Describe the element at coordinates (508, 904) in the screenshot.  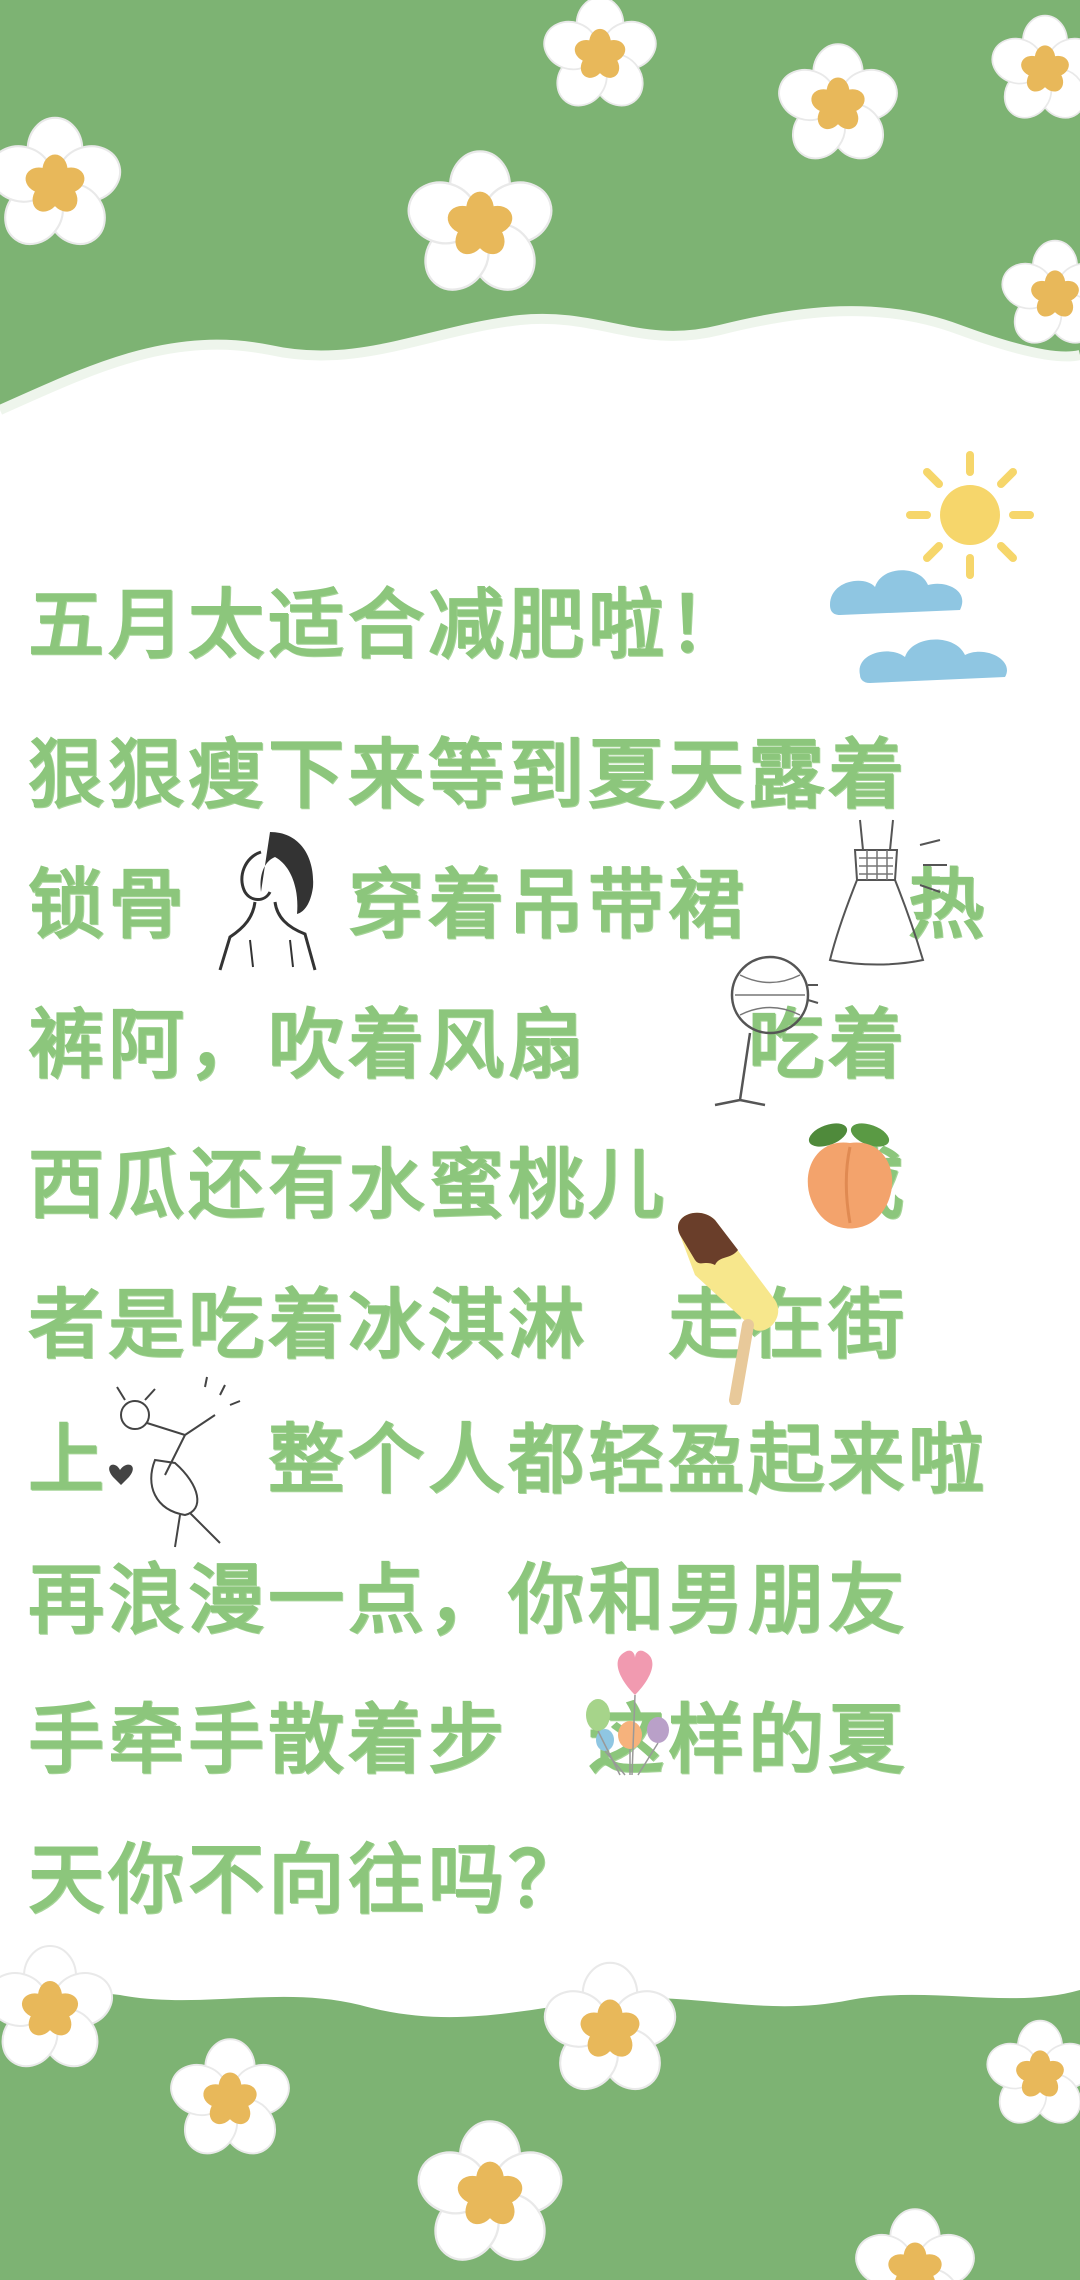
I see `poem-line-3: 锁骨 穿着吊带裙 热` at that location.